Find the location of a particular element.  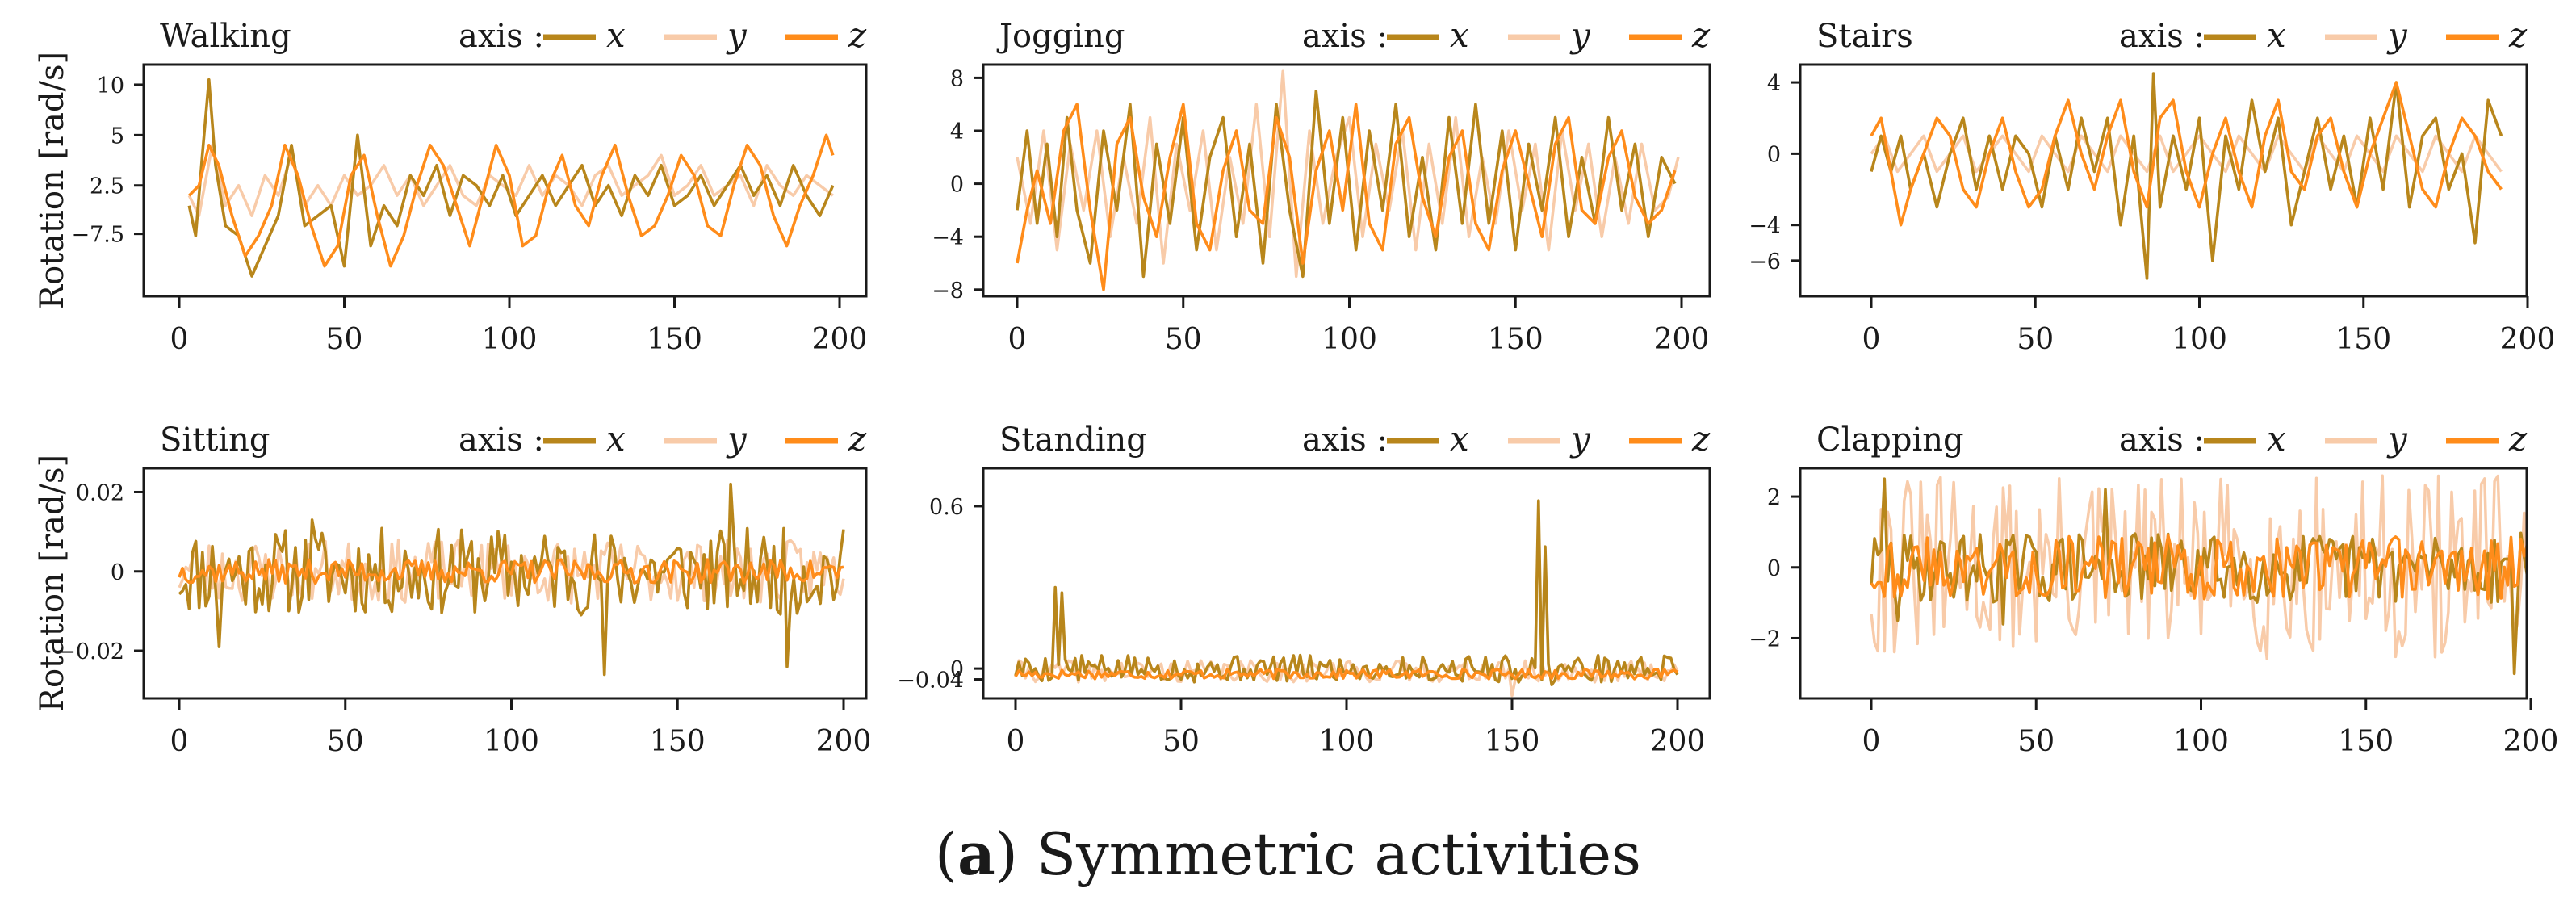

standing-xtick-label: 150 is located at coordinates (1512, 741).